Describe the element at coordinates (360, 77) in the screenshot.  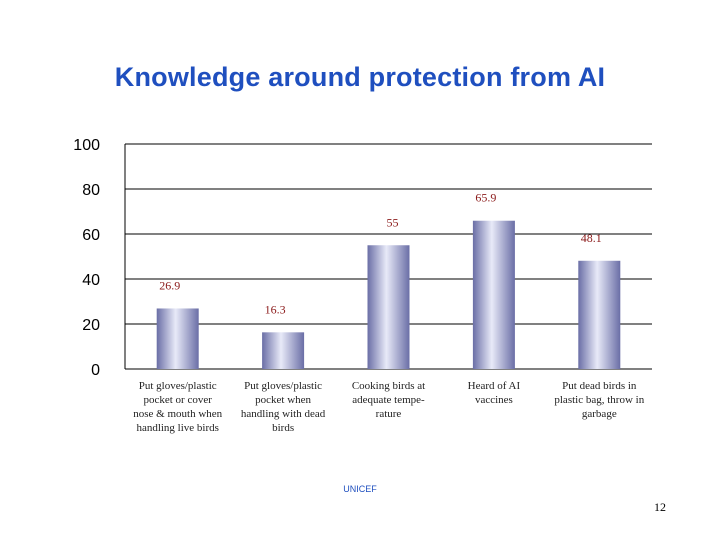
I see `slide-title: Knowledge around protection from AI` at that location.